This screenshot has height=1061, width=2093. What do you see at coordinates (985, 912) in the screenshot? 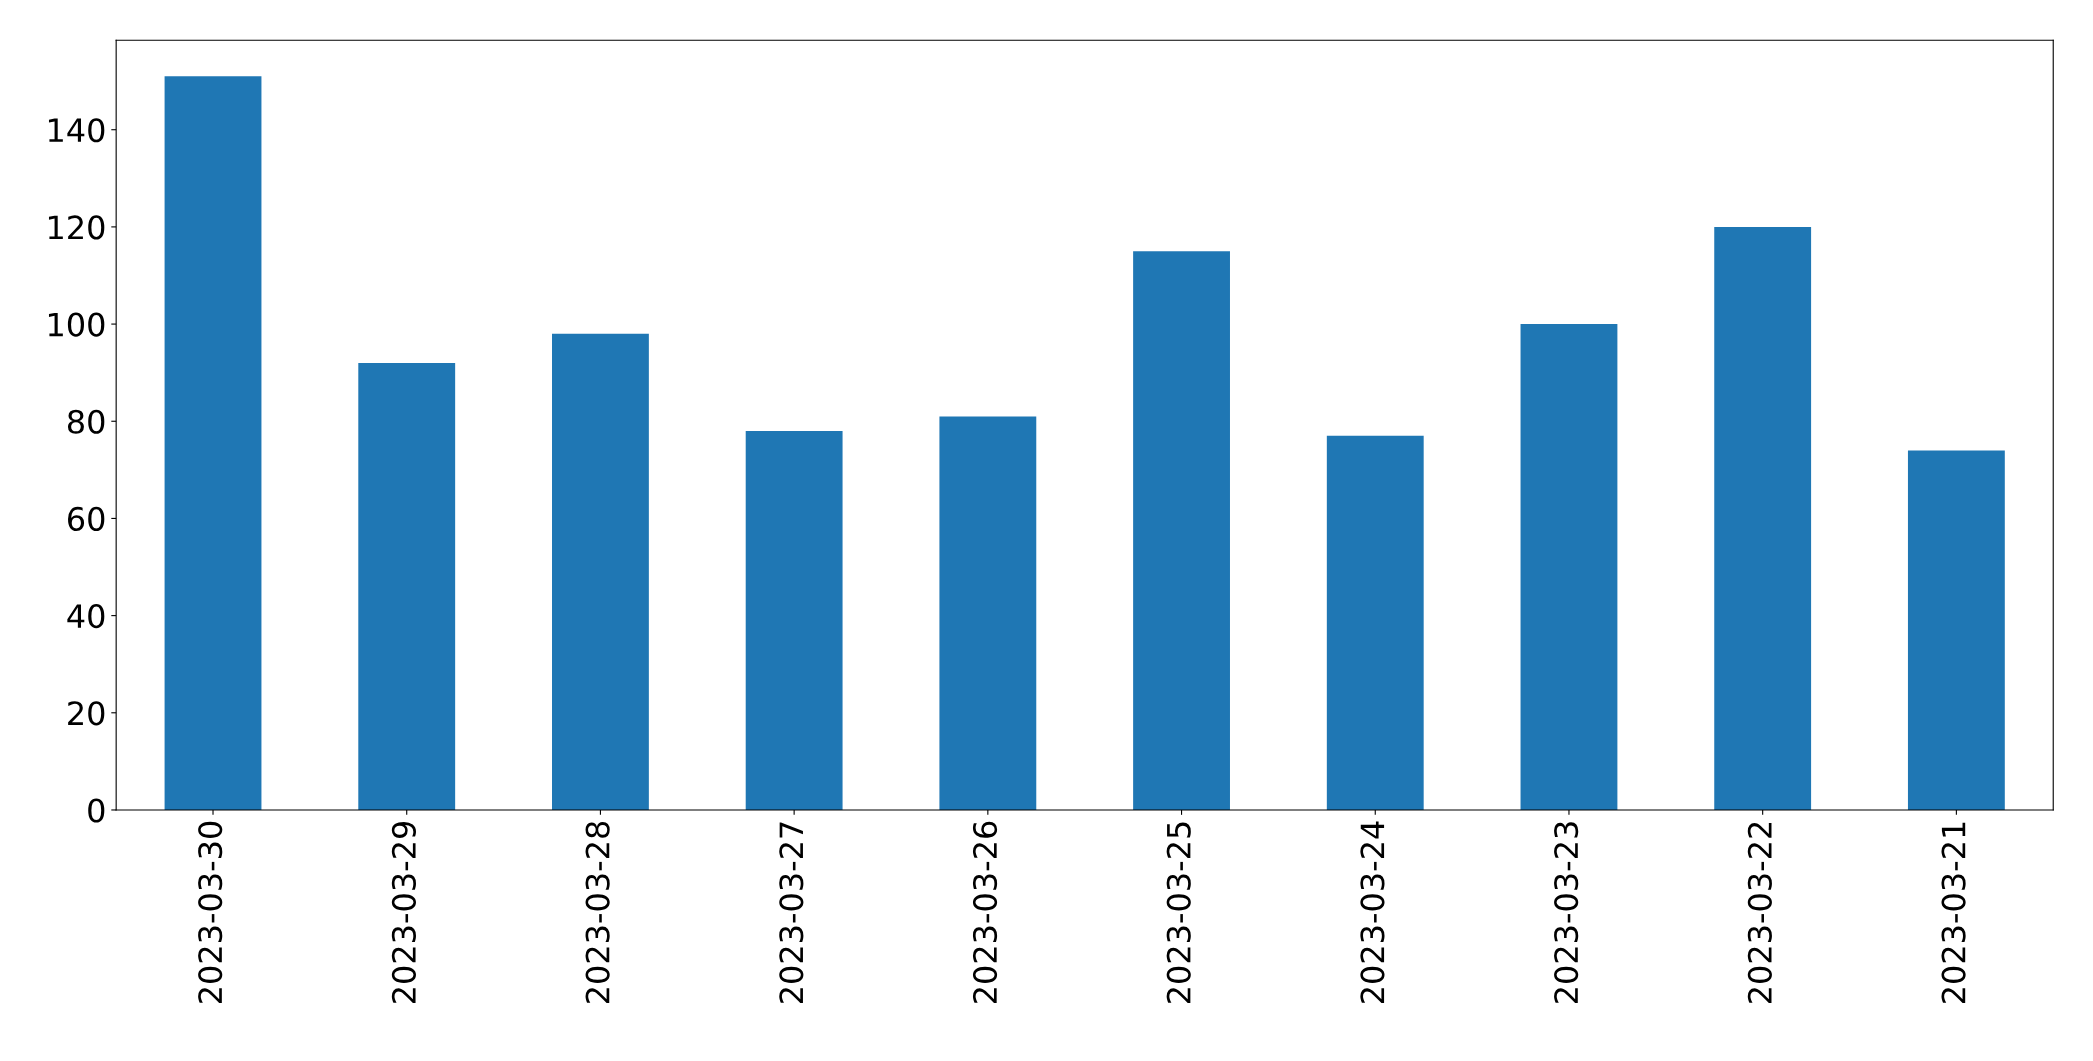
I see `x-tick-label: 2023-03-26` at bounding box center [985, 912].